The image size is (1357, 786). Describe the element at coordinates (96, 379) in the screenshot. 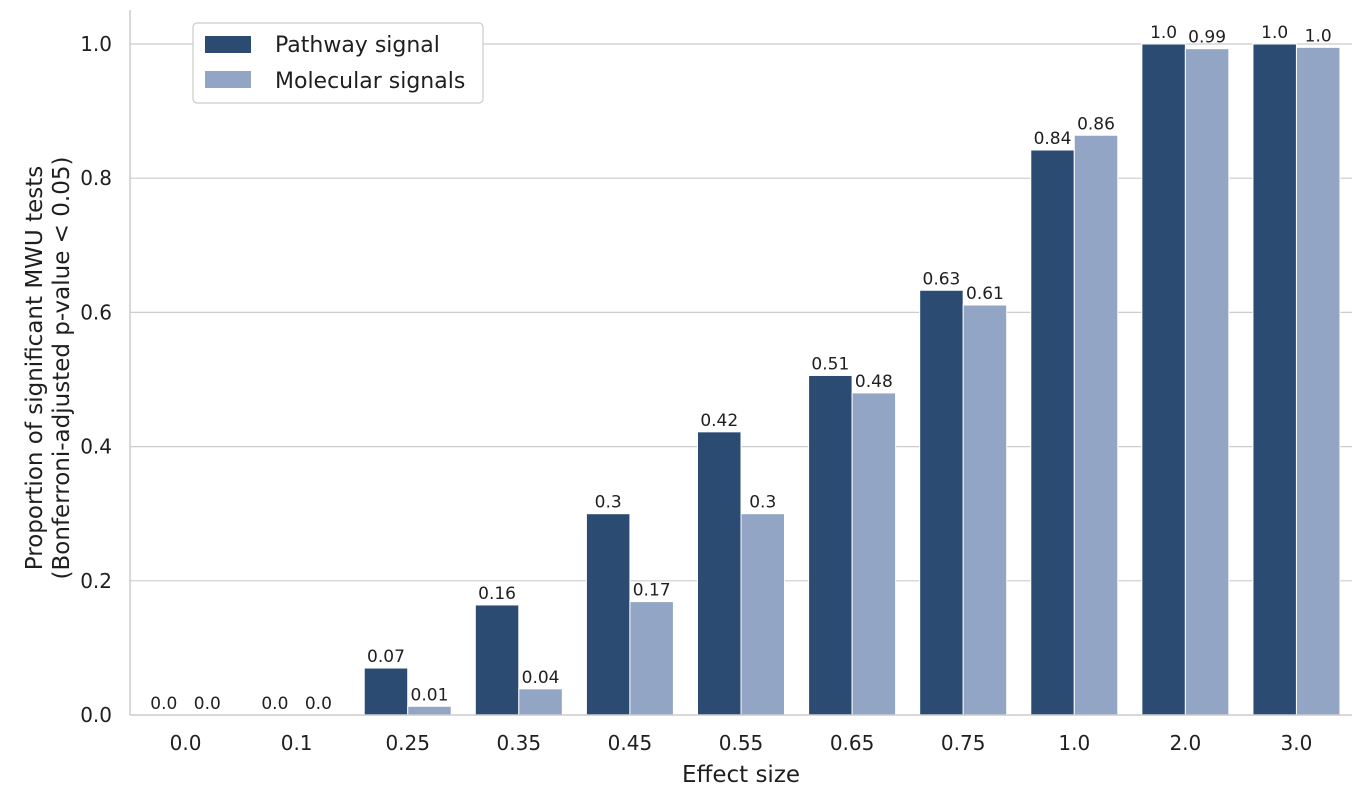

I see `y-tick-labels: 0.0 0.2 0.4 0.6 0.8 1.0` at that location.